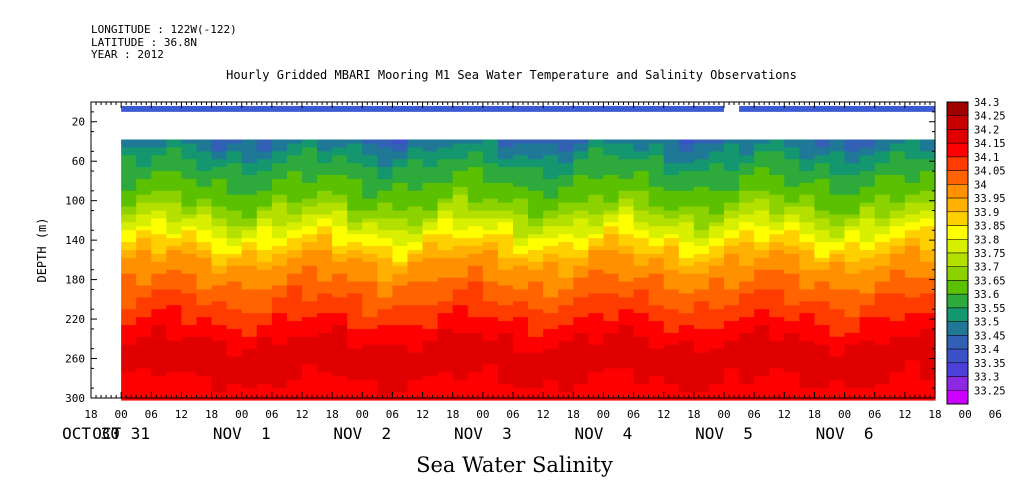 The width and height of the screenshot is (1009, 504). What do you see at coordinates (211, 414) in the screenshot?
I see `x-hour-label: 18` at bounding box center [211, 414].